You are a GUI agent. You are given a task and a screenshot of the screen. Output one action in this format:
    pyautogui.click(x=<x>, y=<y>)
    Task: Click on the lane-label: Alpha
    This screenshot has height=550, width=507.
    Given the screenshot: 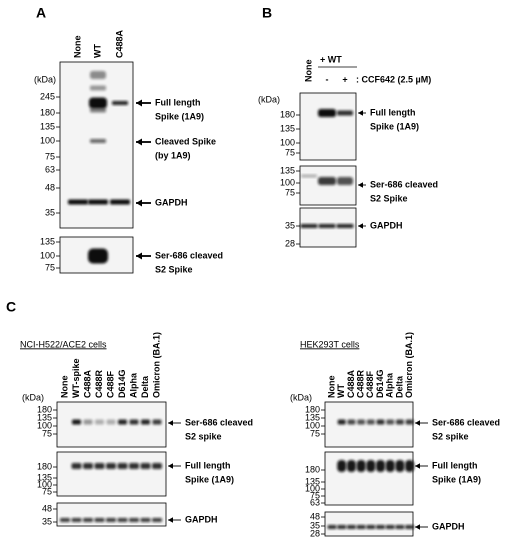 What is the action you would take?
    pyautogui.click(x=390, y=385)
    